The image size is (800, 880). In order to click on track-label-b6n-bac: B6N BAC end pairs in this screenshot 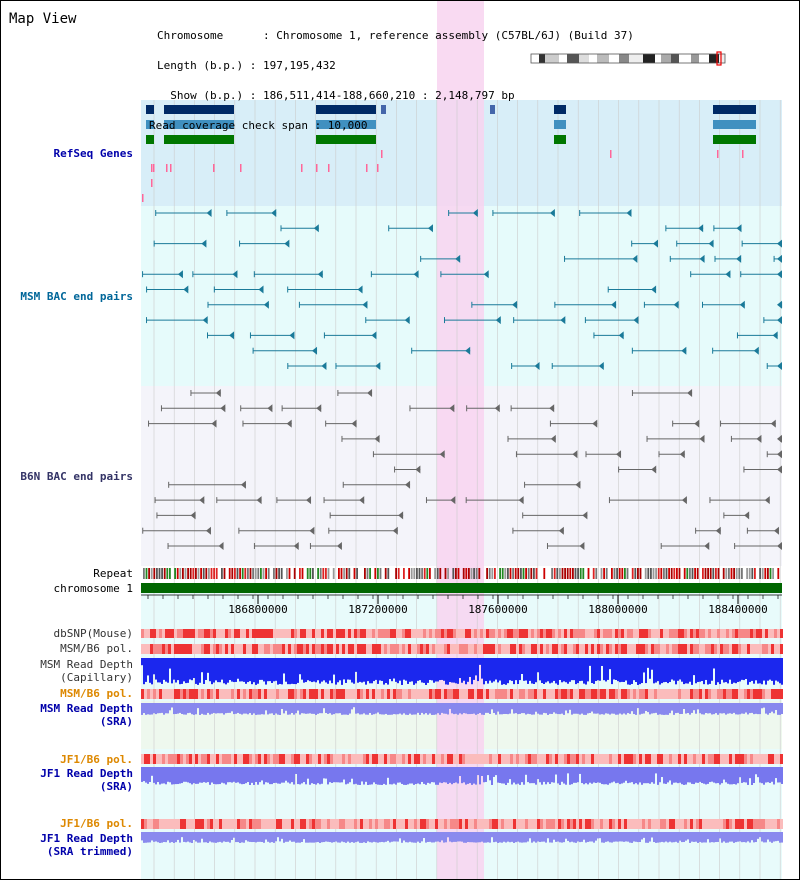, I will do `click(76, 476)`.